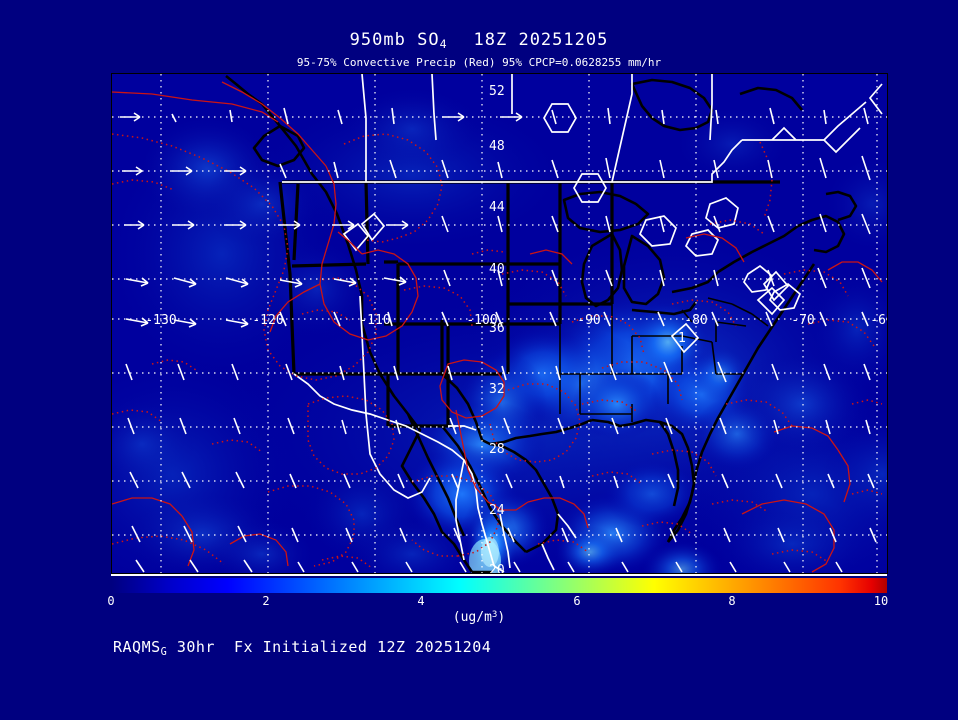 The height and width of the screenshot is (720, 958). Describe the element at coordinates (160, 320) in the screenshot. I see `lon-label-130: -130` at that location.